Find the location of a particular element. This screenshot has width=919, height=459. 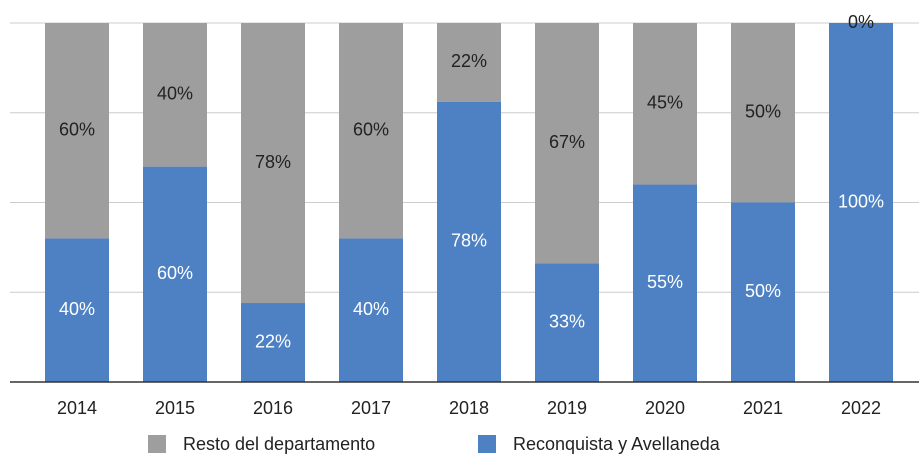

legend-label: Resto del departamento is located at coordinates (279, 444).